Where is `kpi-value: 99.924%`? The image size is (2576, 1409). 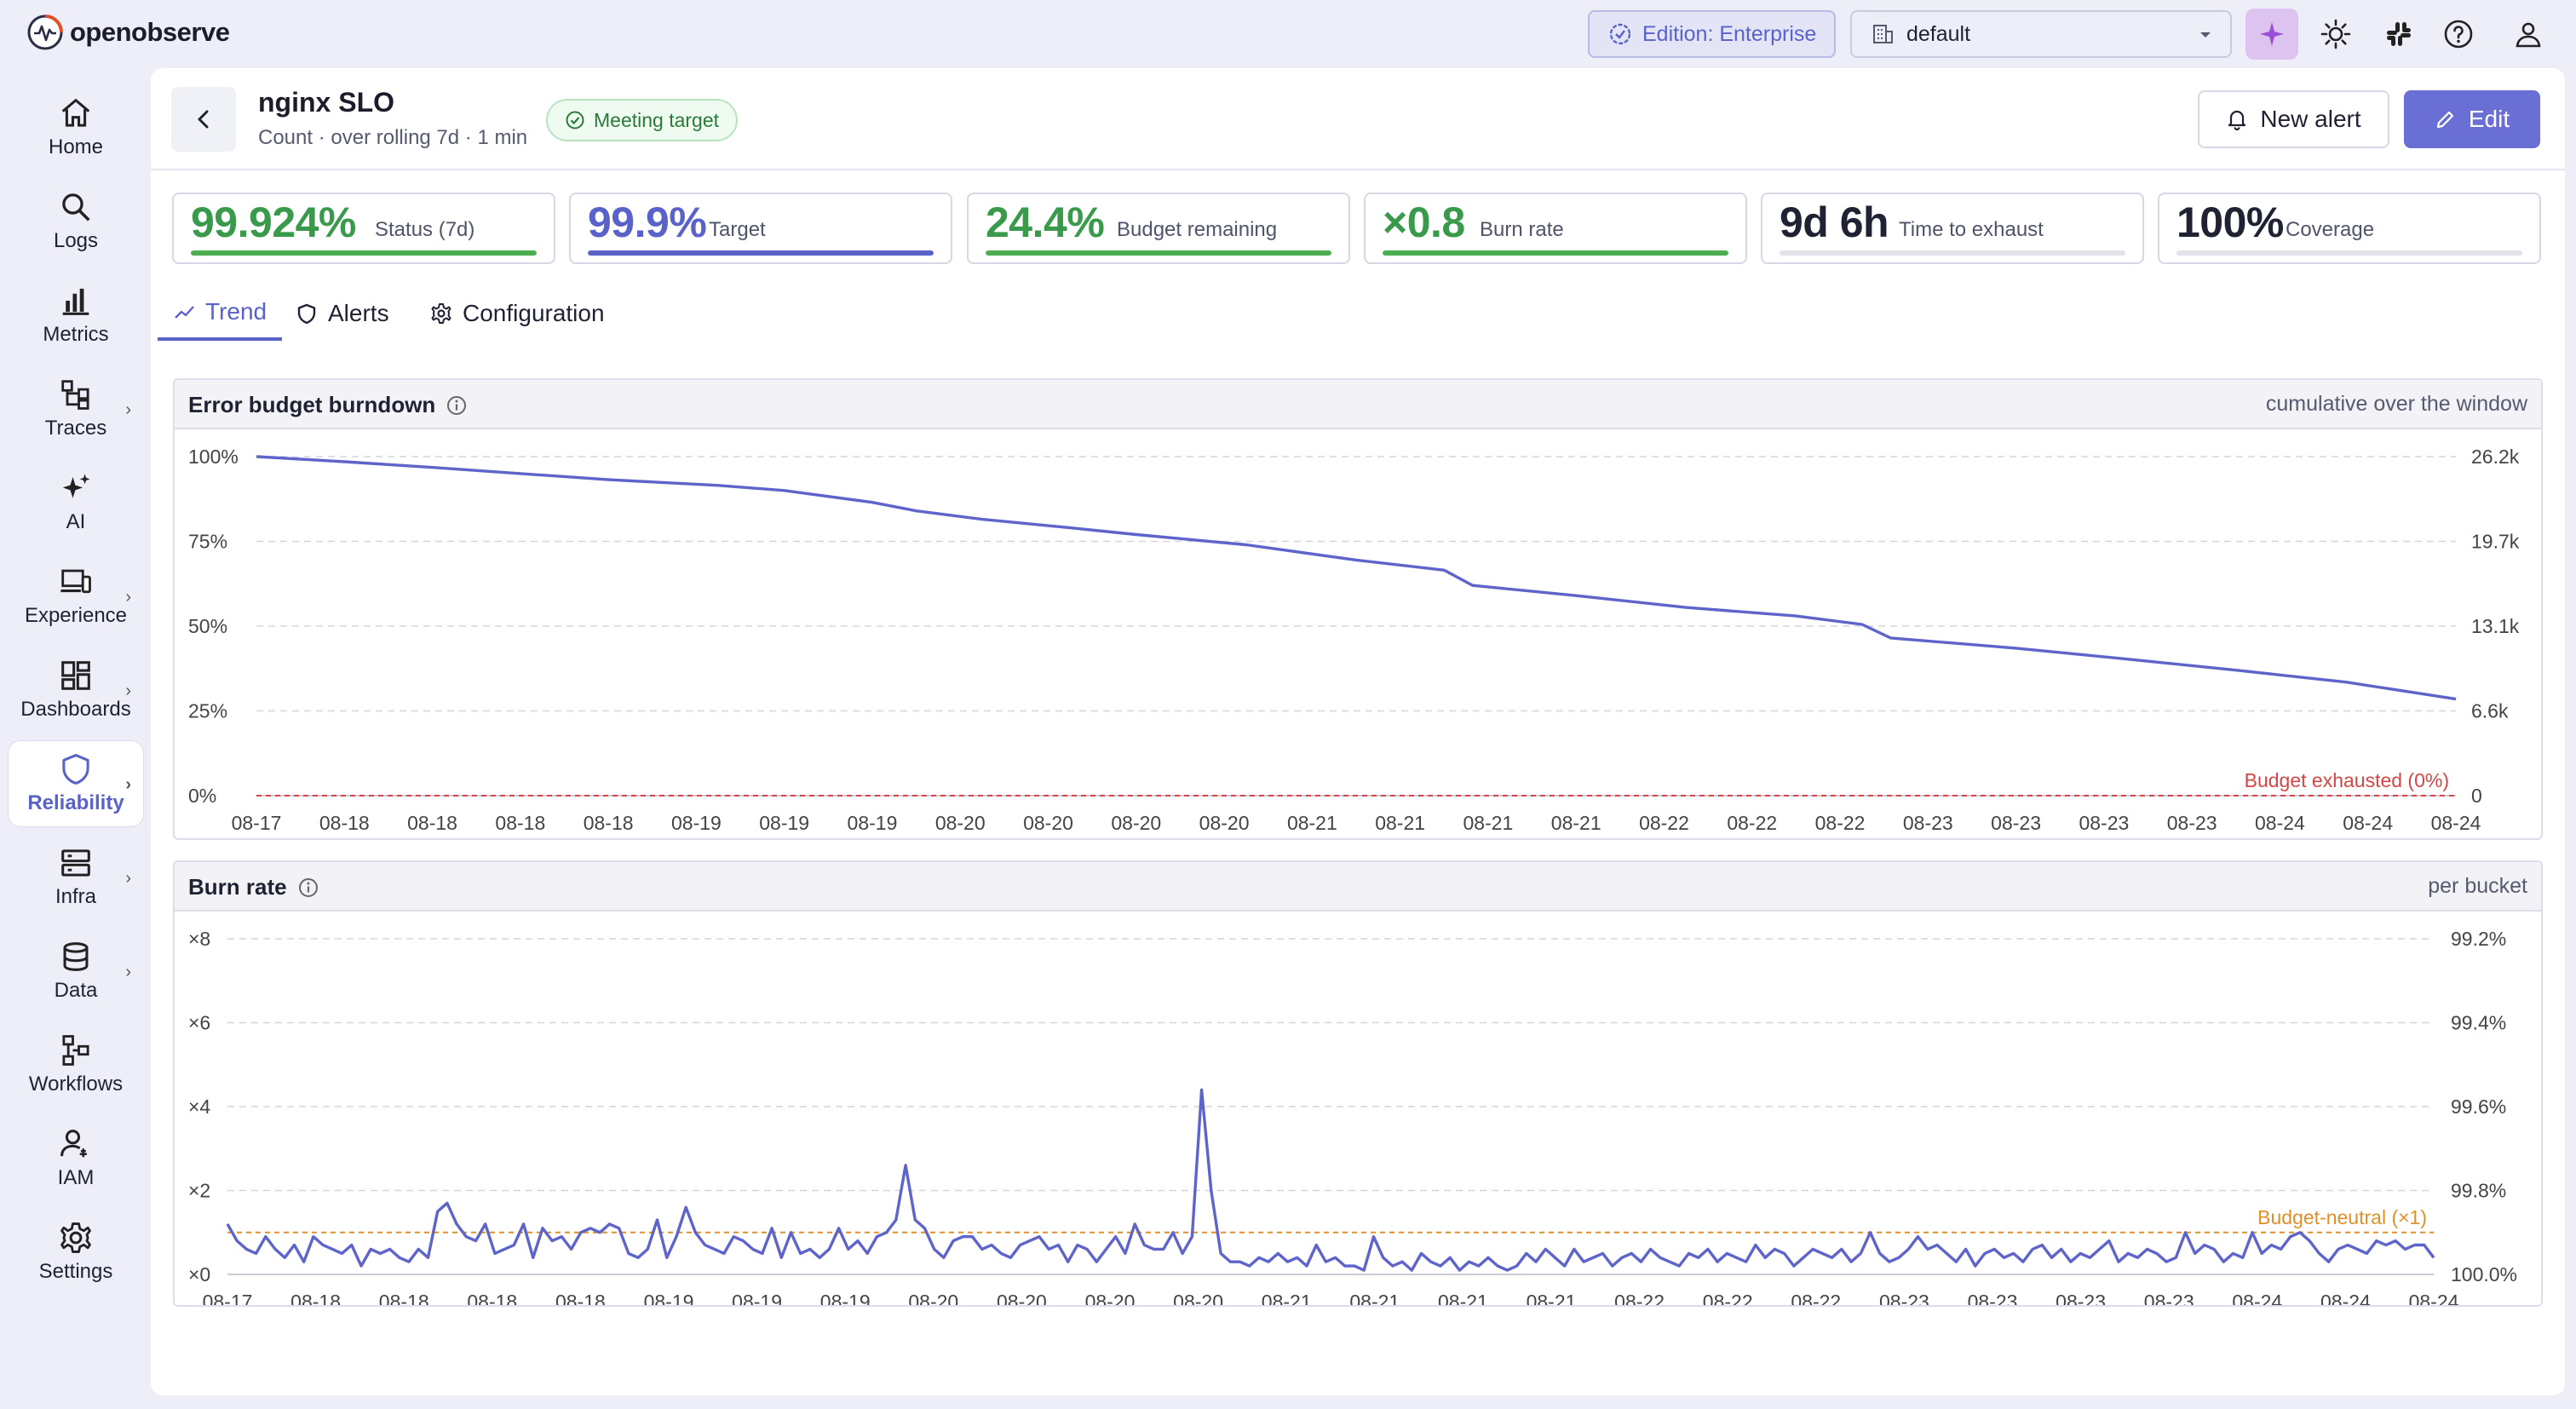
kpi-value: 99.924% is located at coordinates (273, 222).